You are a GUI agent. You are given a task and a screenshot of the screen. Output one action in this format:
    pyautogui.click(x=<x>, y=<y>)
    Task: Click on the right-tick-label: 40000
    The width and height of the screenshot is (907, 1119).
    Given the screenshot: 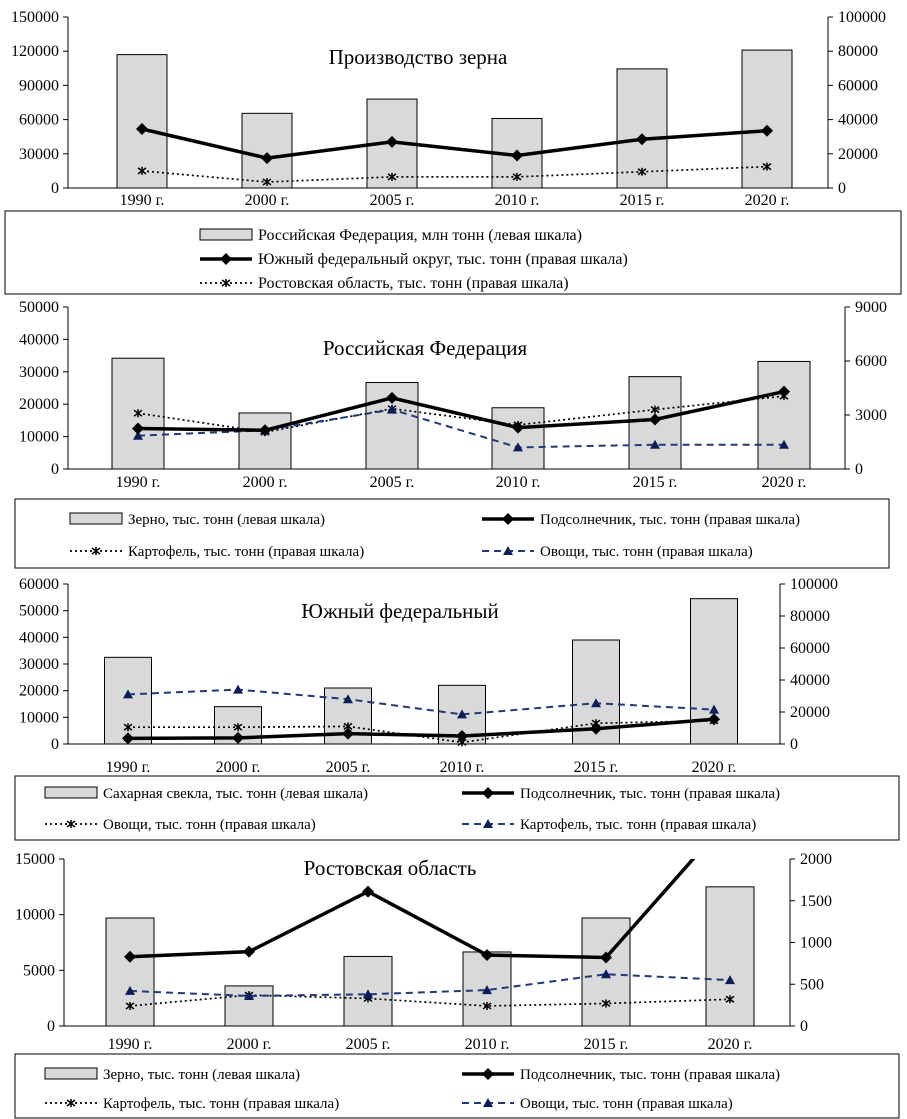 What is the action you would take?
    pyautogui.click(x=810, y=680)
    